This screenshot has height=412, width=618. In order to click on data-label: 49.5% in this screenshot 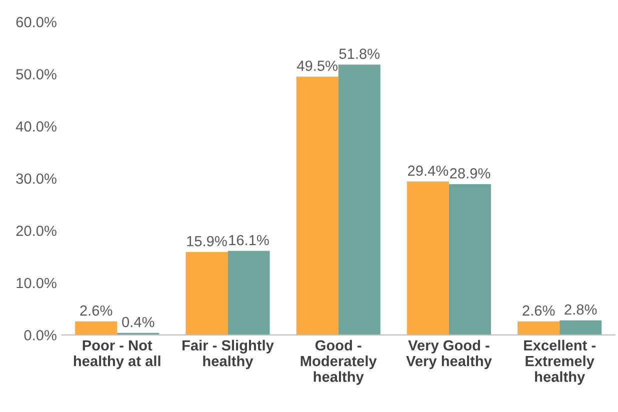, I will do `click(317, 65)`.